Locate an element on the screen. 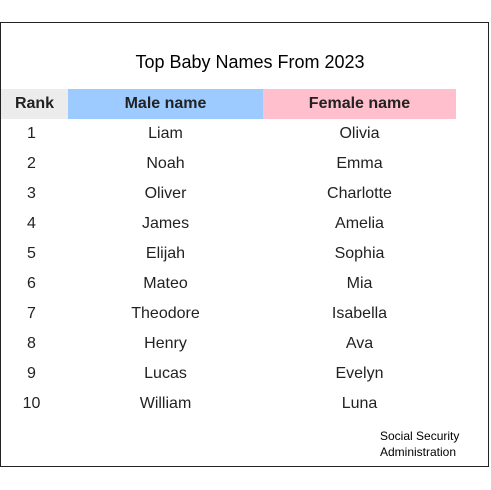 The width and height of the screenshot is (491, 490). rank-cell: 9 is located at coordinates (31, 373).